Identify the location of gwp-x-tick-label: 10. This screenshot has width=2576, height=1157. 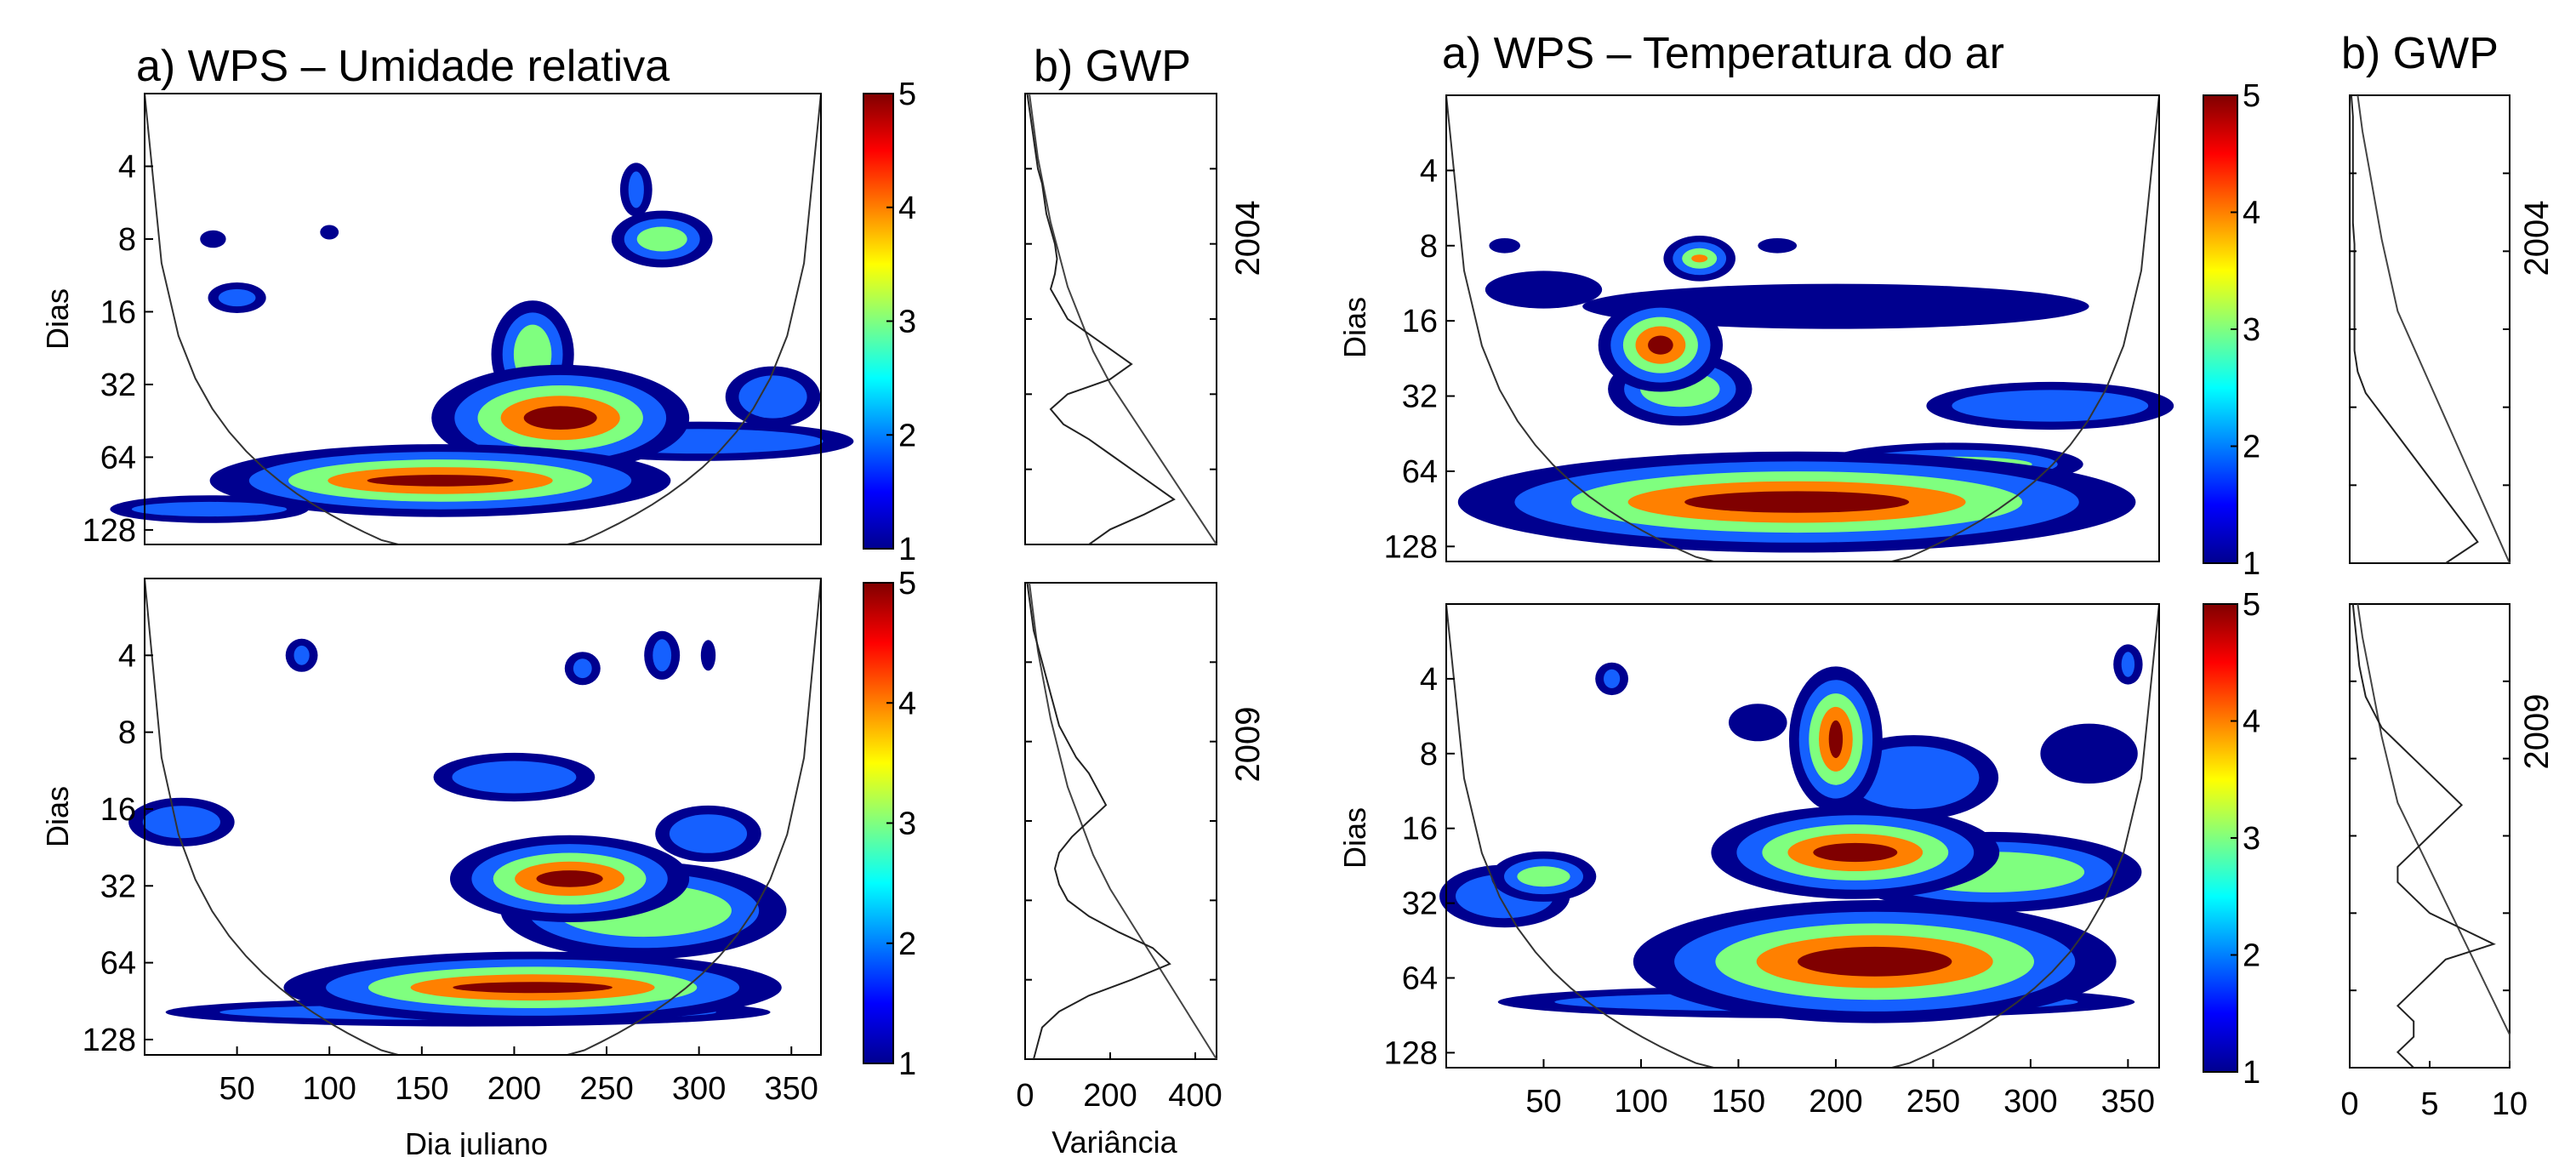
(2510, 1104).